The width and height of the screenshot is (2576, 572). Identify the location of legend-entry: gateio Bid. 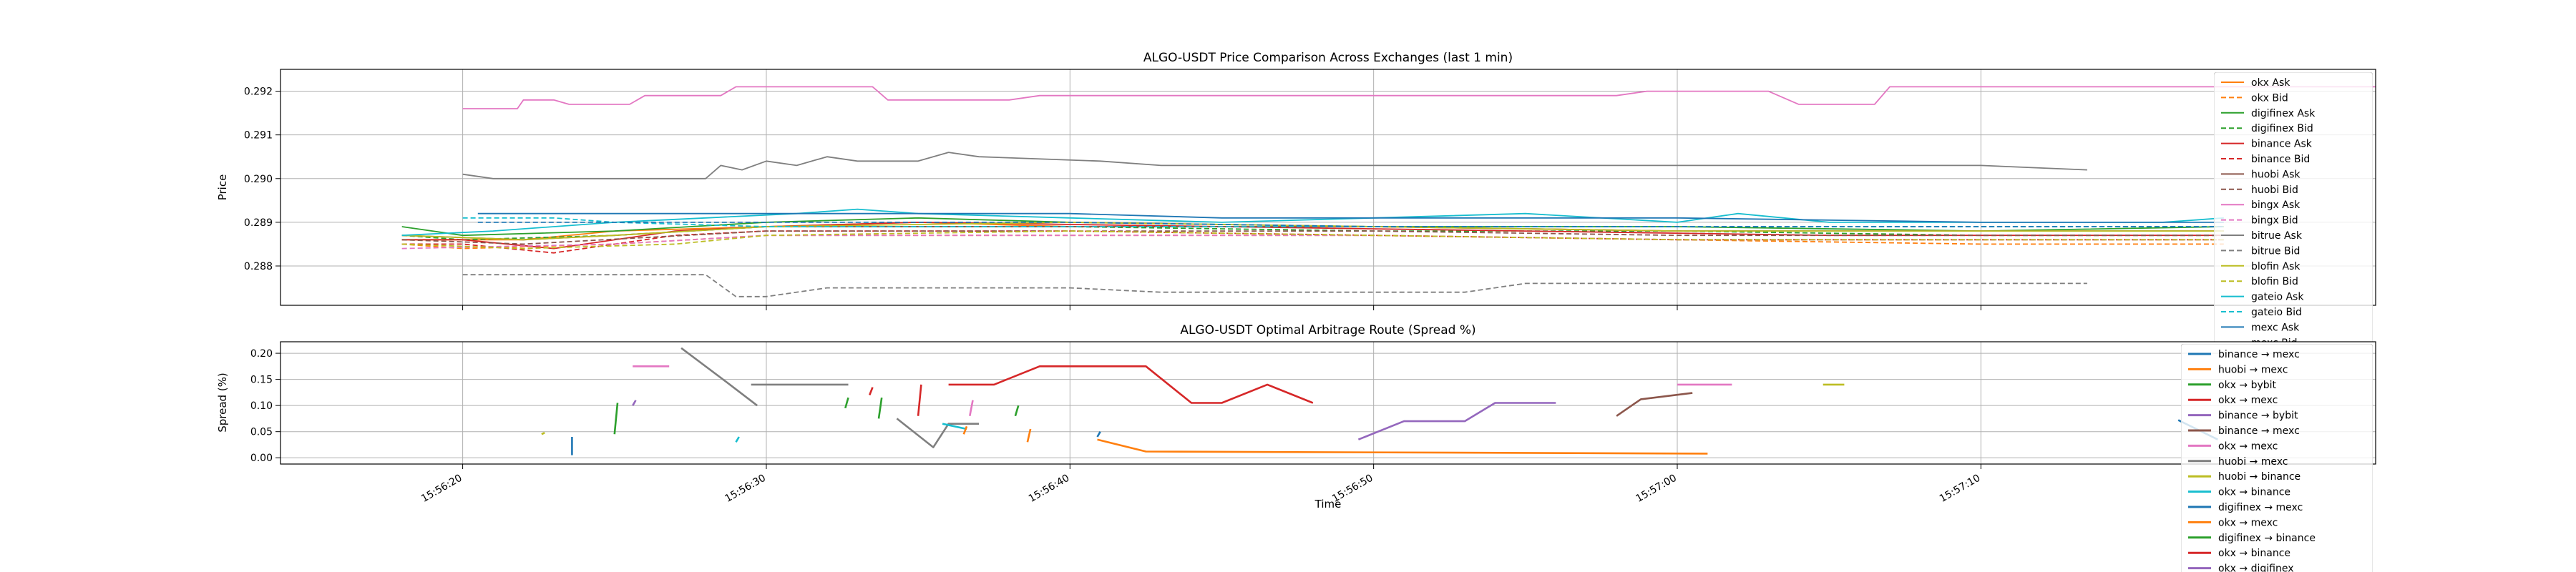
(2276, 312).